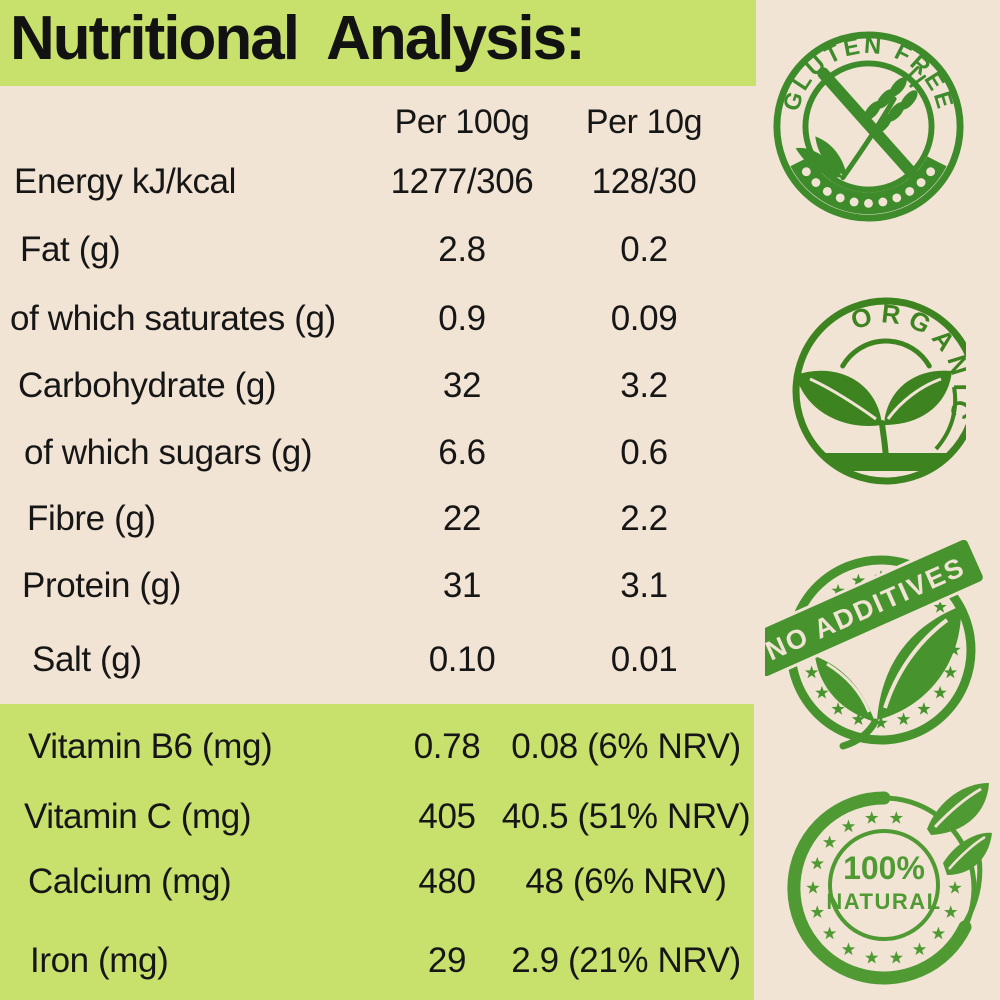  I want to click on organic-icon: ORGANIC, so click(879, 391).